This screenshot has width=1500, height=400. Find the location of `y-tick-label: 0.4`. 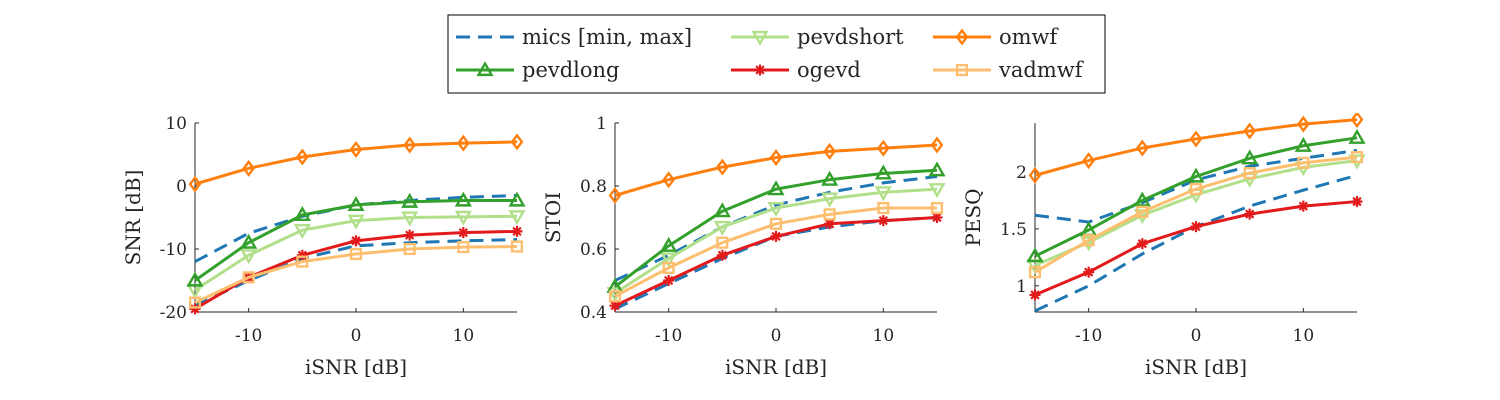

y-tick-label: 0.4 is located at coordinates (593, 313).